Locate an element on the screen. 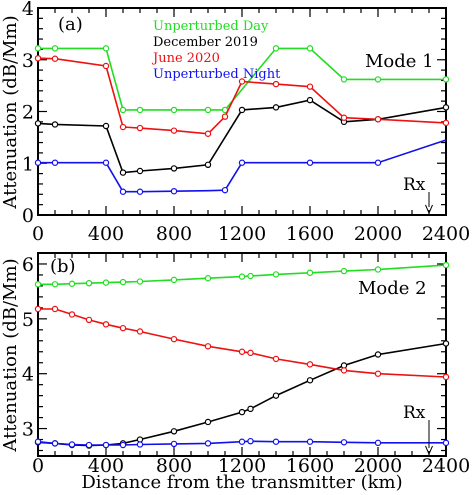 The image size is (474, 495). panel-b-x-tick-label: 800 is located at coordinates (174, 466).